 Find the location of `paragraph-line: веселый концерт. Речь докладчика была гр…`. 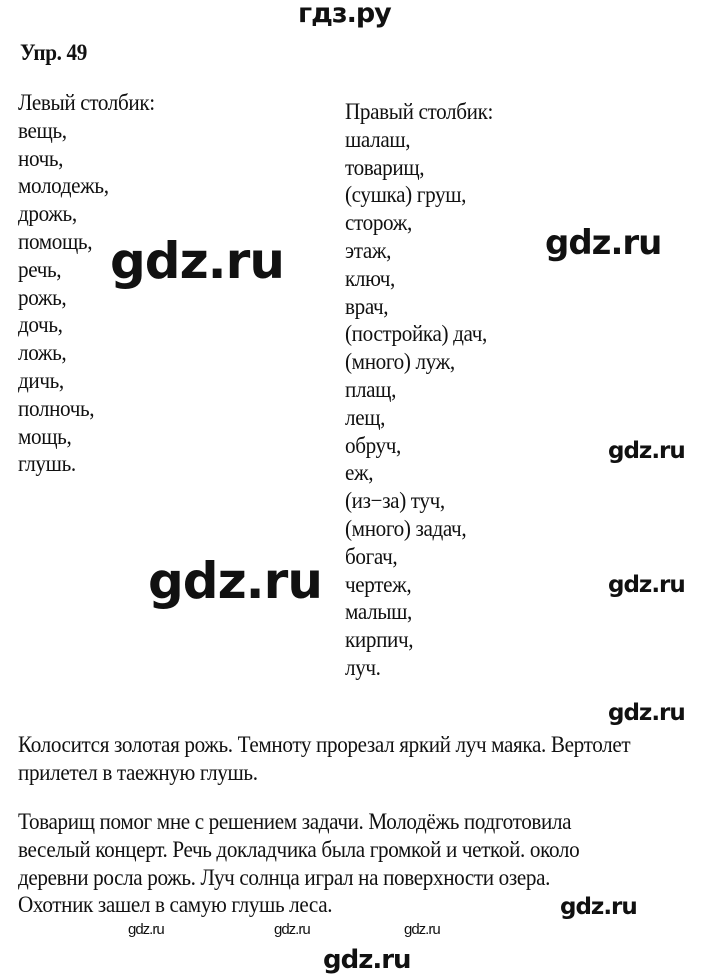

paragraph-line: веселый концерт. Речь докладчика была гр… is located at coordinates (299, 849).